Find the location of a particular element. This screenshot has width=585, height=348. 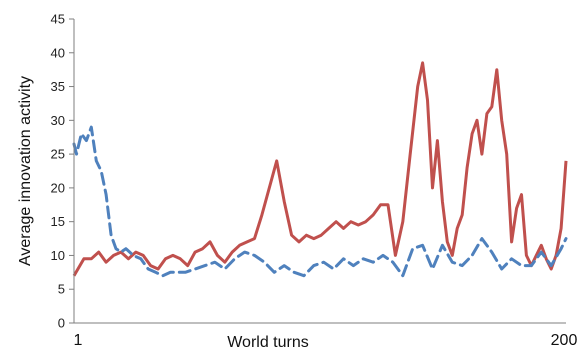

x-tick-label-start: 1 is located at coordinates (78, 340).